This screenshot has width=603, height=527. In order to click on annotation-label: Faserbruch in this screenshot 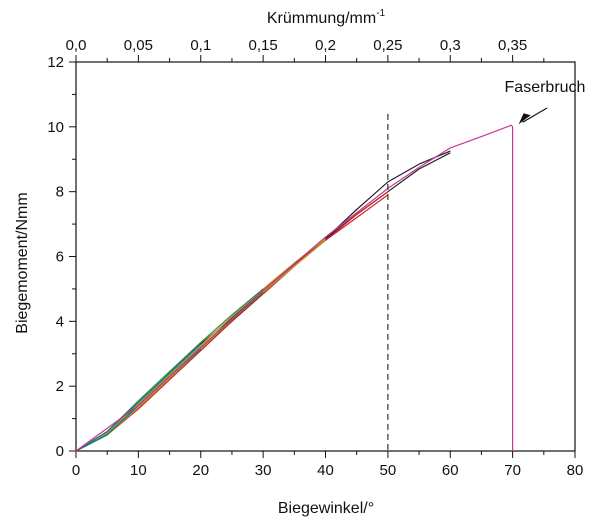, I will do `click(545, 87)`.